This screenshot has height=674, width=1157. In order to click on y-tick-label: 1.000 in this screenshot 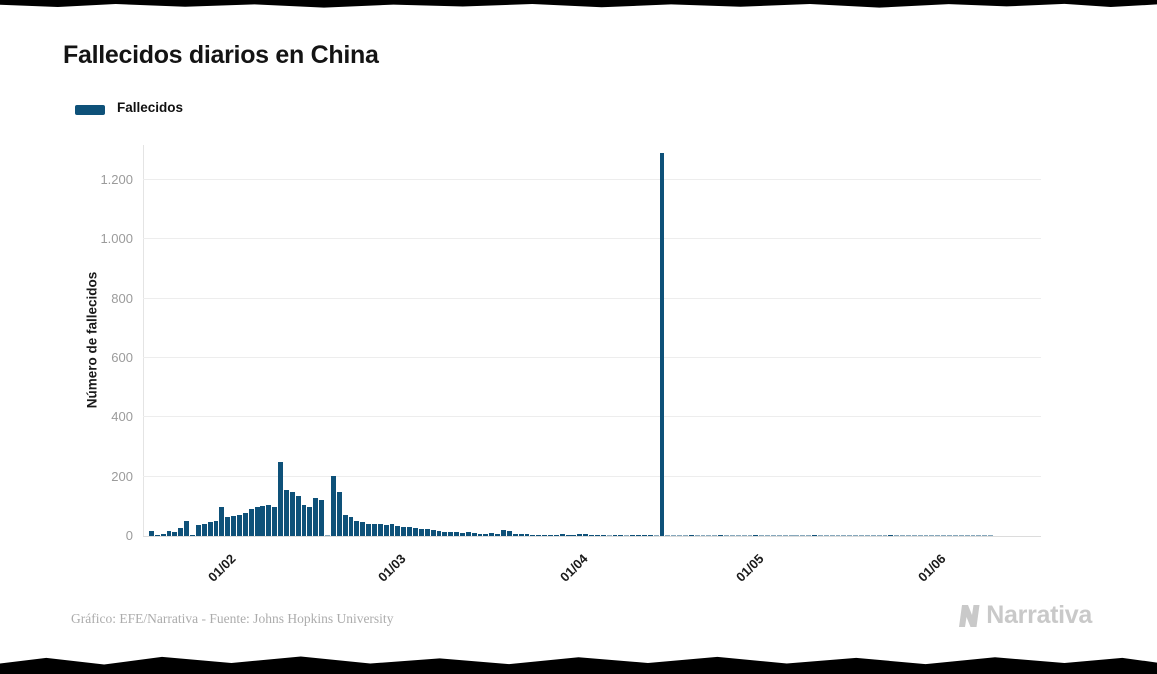, I will do `click(116, 239)`.